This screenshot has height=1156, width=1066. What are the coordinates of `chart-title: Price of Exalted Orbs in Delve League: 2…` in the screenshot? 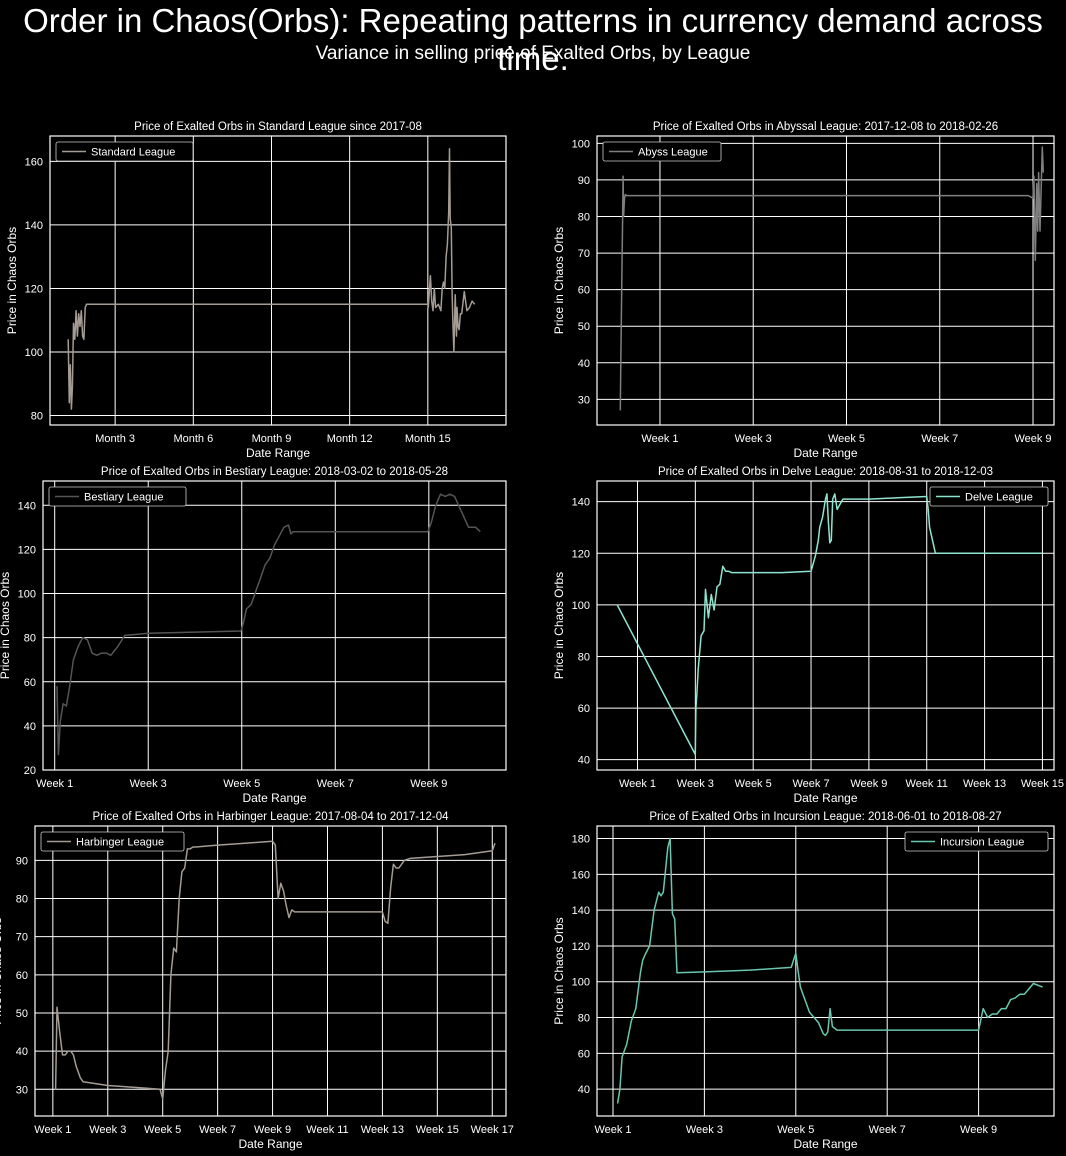 It's located at (825, 472).